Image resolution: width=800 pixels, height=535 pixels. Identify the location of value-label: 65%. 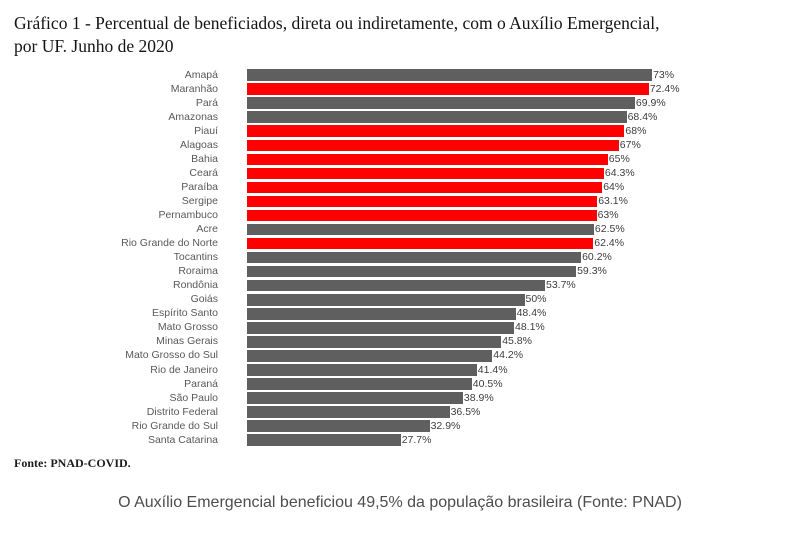
(619, 158).